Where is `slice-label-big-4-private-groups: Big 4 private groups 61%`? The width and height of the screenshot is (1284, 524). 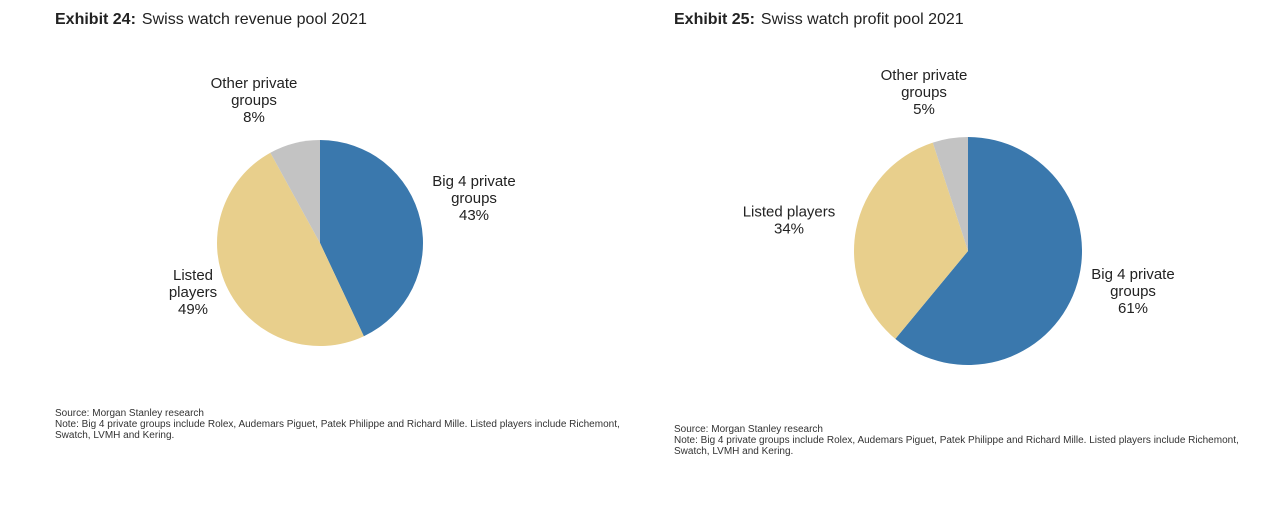 slice-label-big-4-private-groups: Big 4 private groups 61% is located at coordinates (1132, 291).